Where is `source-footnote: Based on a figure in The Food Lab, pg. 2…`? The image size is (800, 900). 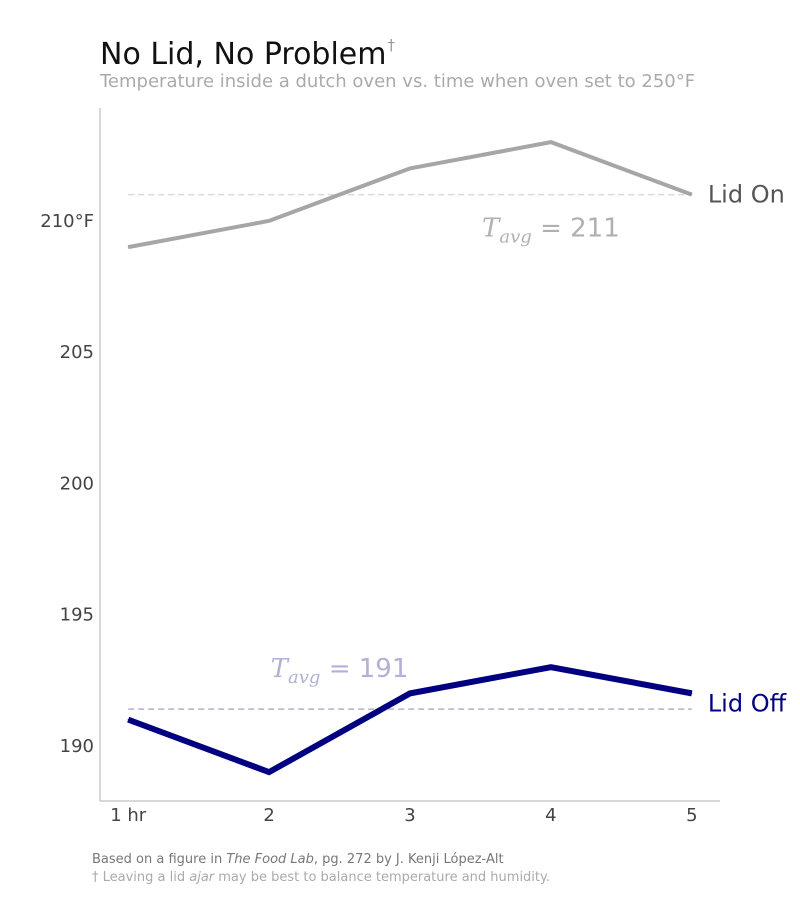 source-footnote: Based on a figure in The Food Lab, pg. 2… is located at coordinates (298, 859).